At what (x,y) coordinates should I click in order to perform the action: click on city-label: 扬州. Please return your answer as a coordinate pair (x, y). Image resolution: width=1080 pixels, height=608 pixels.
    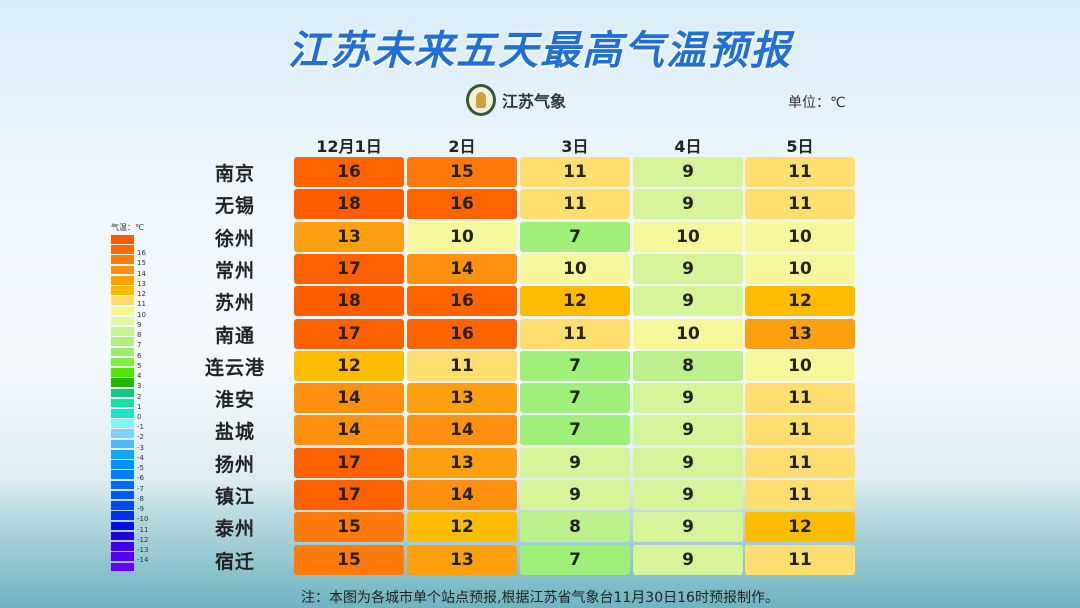
    Looking at the image, I should click on (234, 464).